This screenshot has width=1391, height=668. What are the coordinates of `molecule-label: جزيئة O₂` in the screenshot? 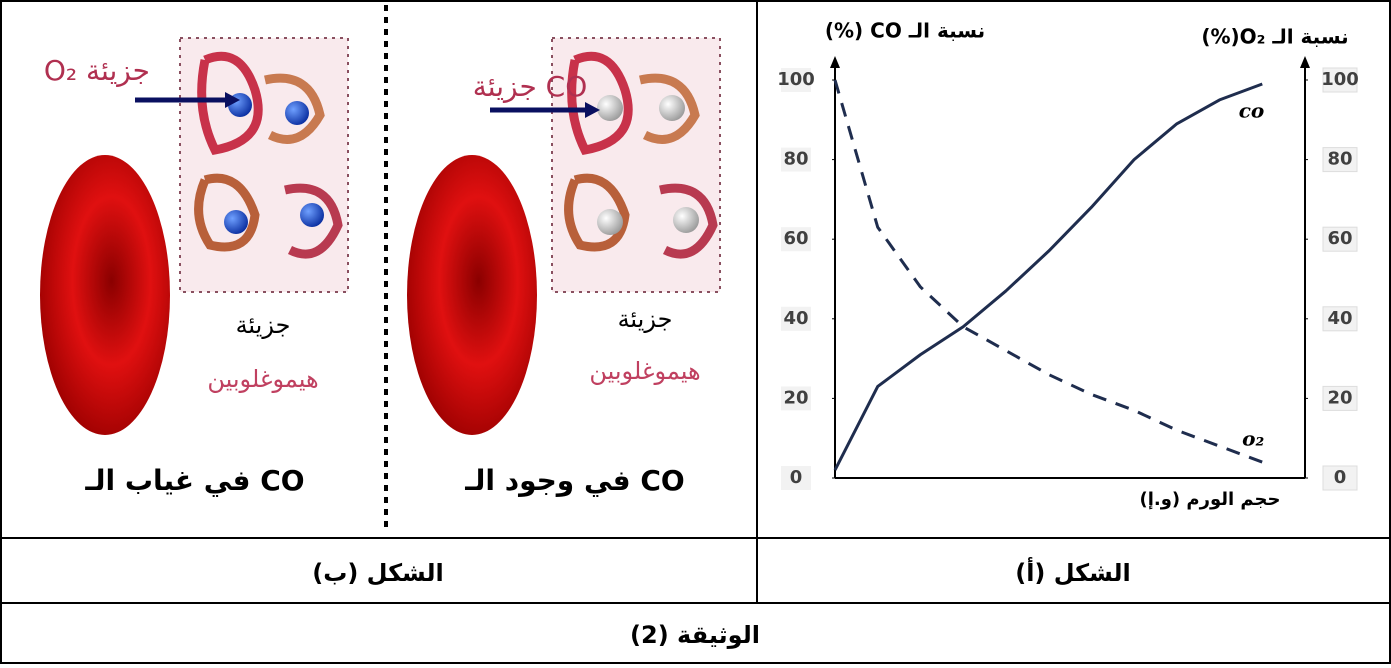 It's located at (97, 70).